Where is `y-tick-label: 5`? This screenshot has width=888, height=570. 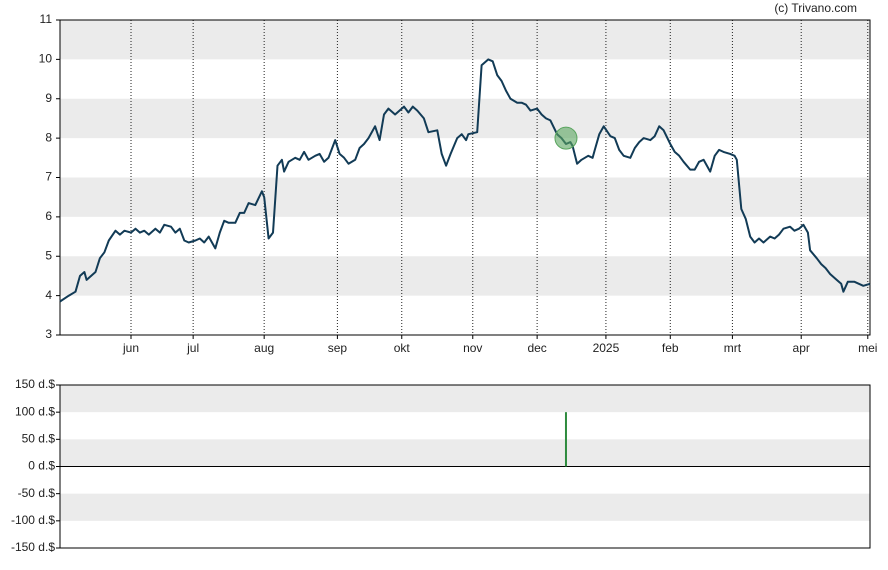
y-tick-label: 5 is located at coordinates (48, 255).